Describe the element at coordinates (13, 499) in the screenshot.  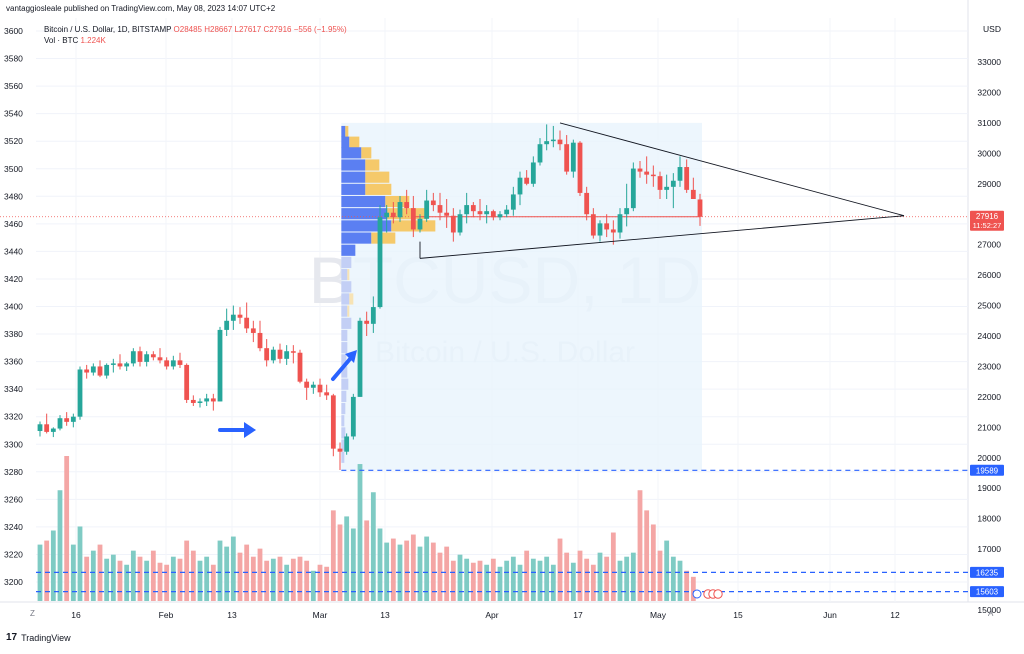
I see `left-axis-tick-label: 3260` at that location.